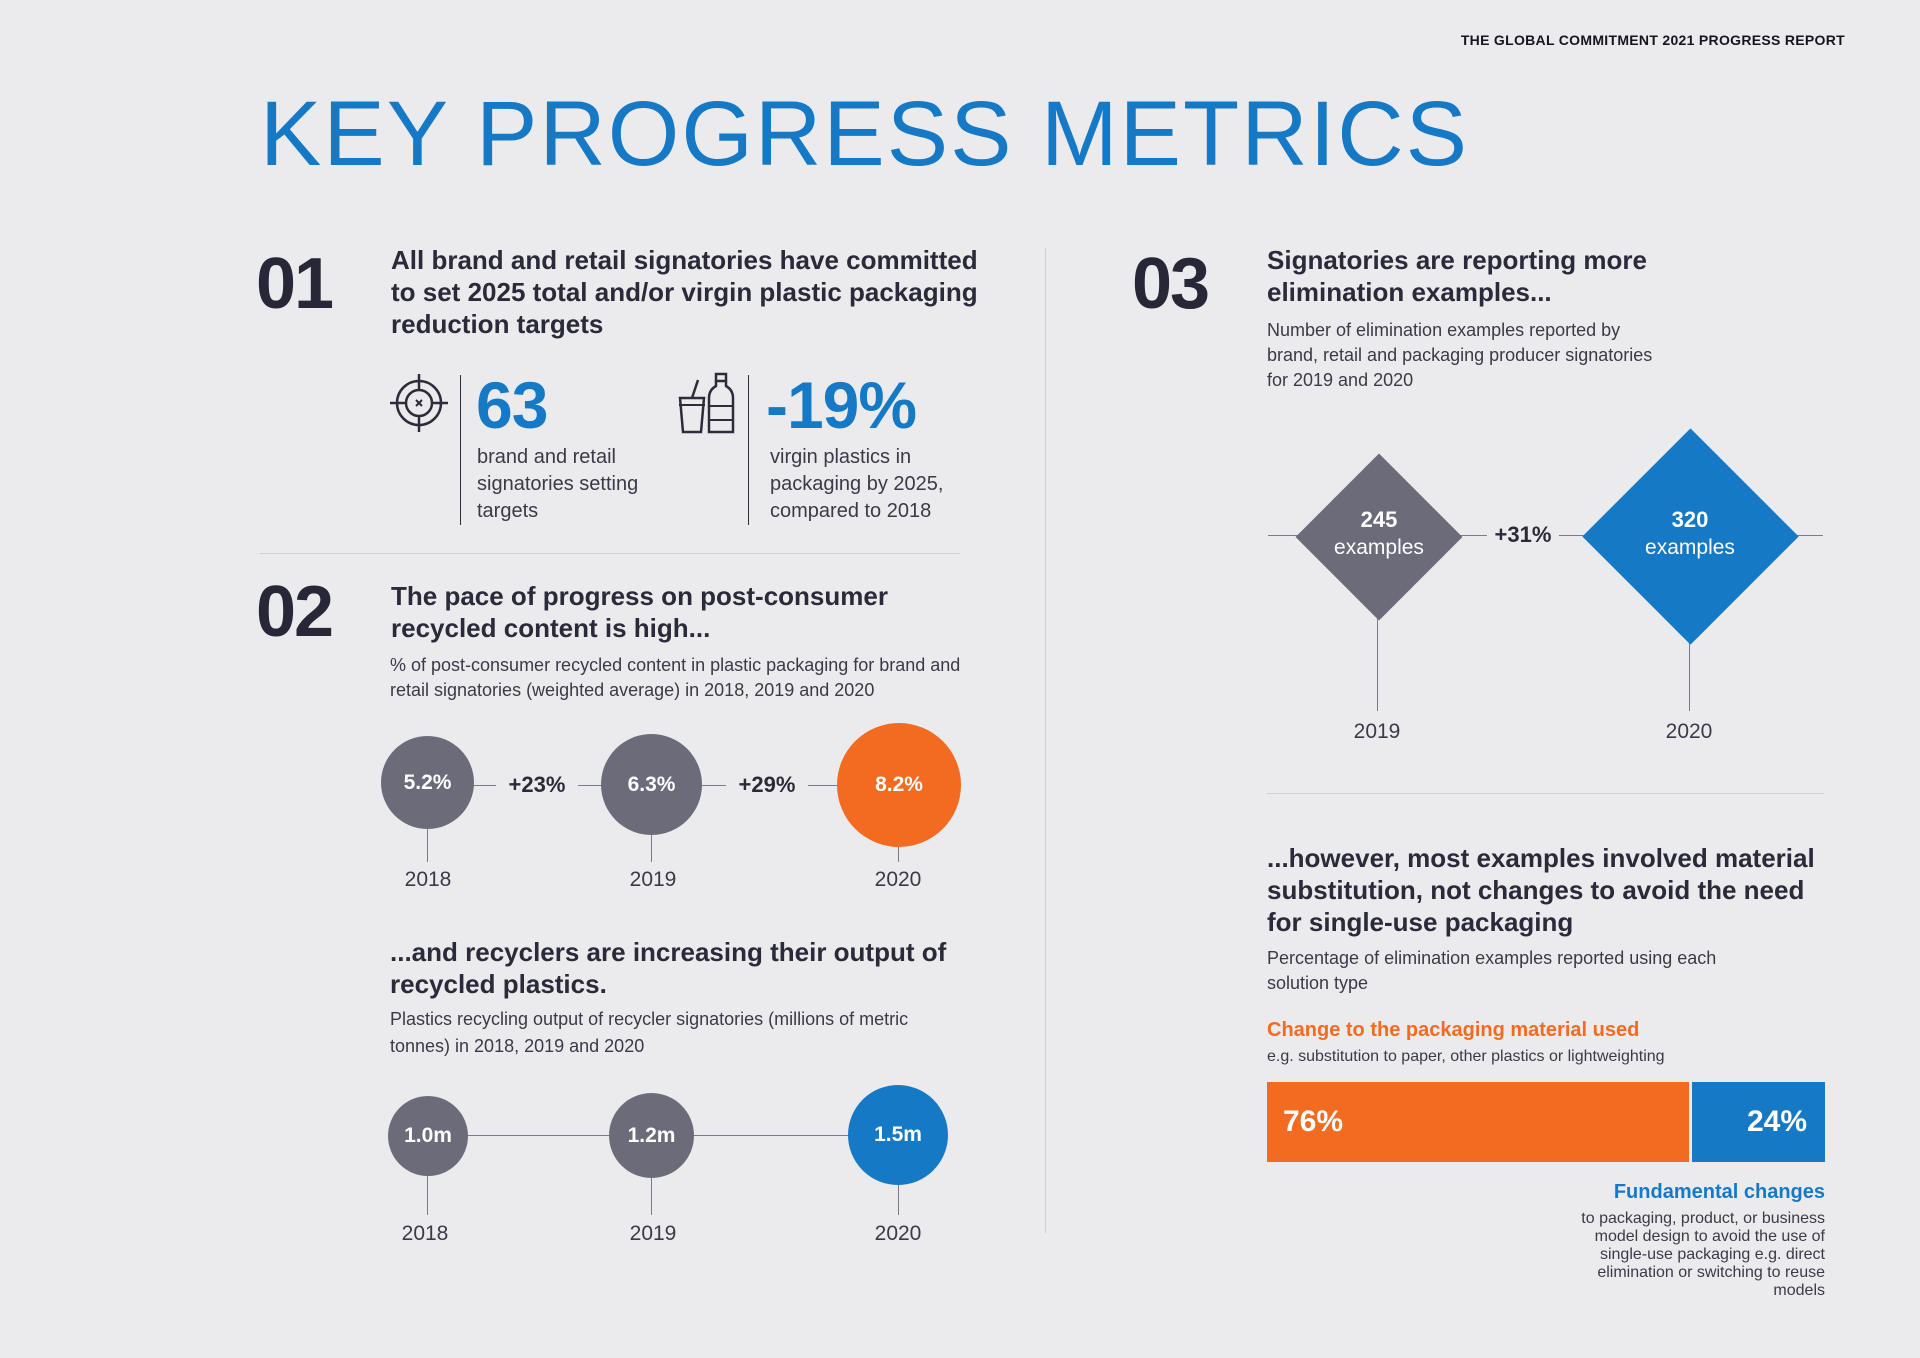 The image size is (1920, 1358). I want to click on examples-value-2020: 320, so click(1690, 519).